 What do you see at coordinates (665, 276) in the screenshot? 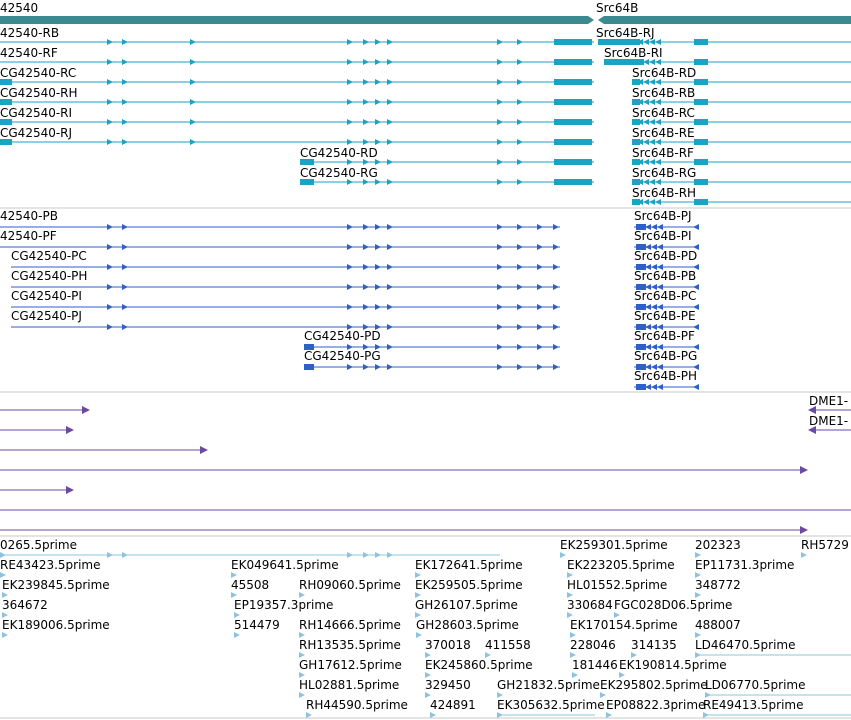
I see `protein-label: Src64B-PB` at bounding box center [665, 276].